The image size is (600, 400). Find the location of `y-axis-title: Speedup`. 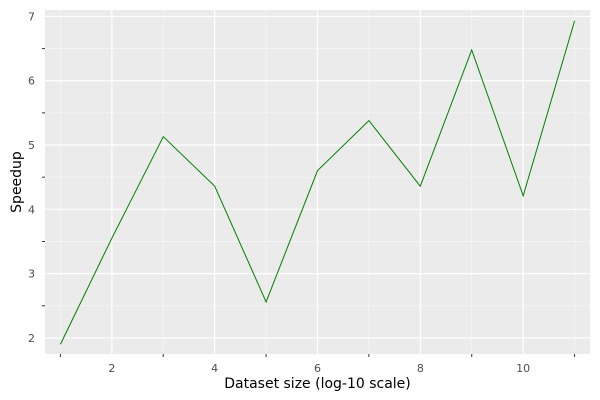

y-axis-title: Speedup is located at coordinates (17, 182).